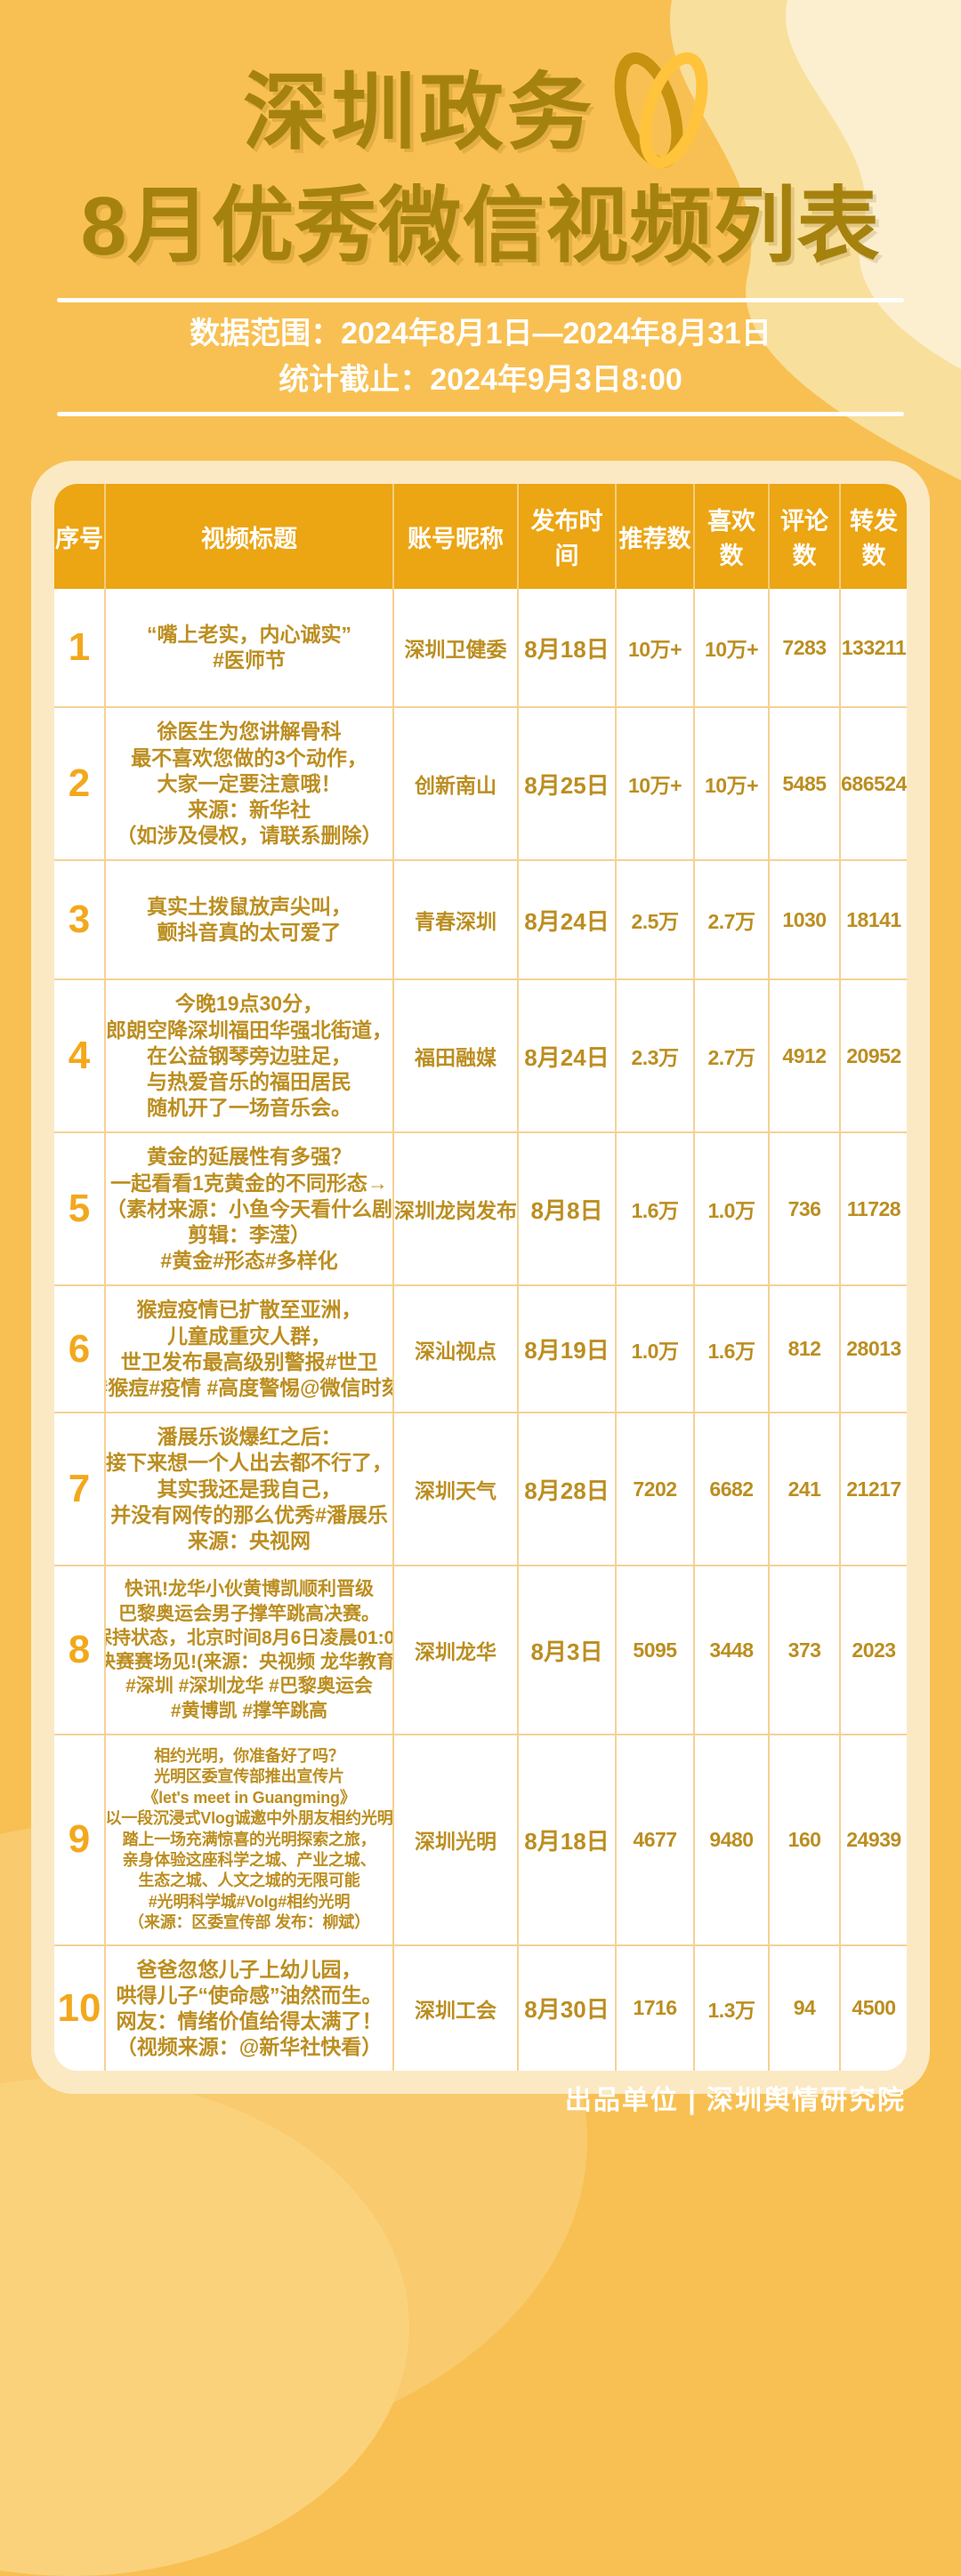  Describe the element at coordinates (803, 2008) in the screenshot. I see `comment-count: 94` at that location.